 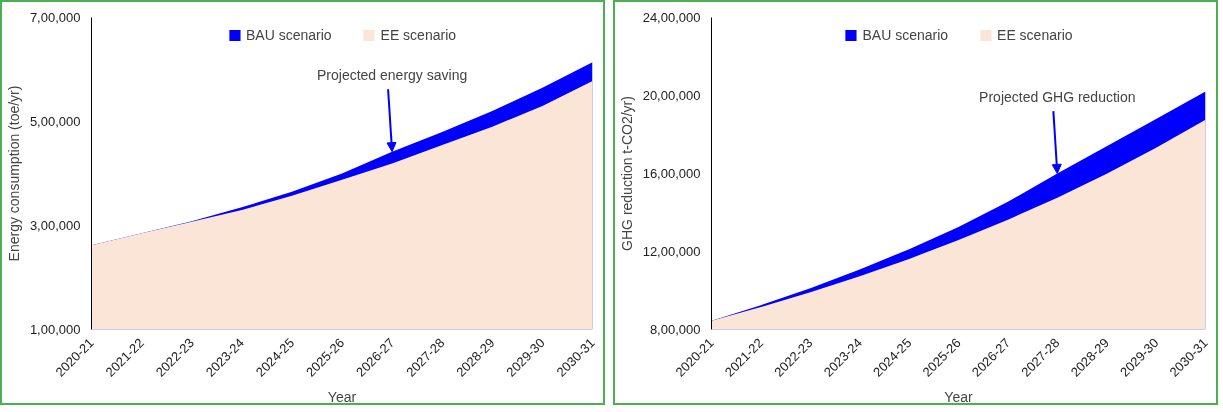 What do you see at coordinates (1057, 97) in the screenshot?
I see `annotation: Projected GHG reduction` at bounding box center [1057, 97].